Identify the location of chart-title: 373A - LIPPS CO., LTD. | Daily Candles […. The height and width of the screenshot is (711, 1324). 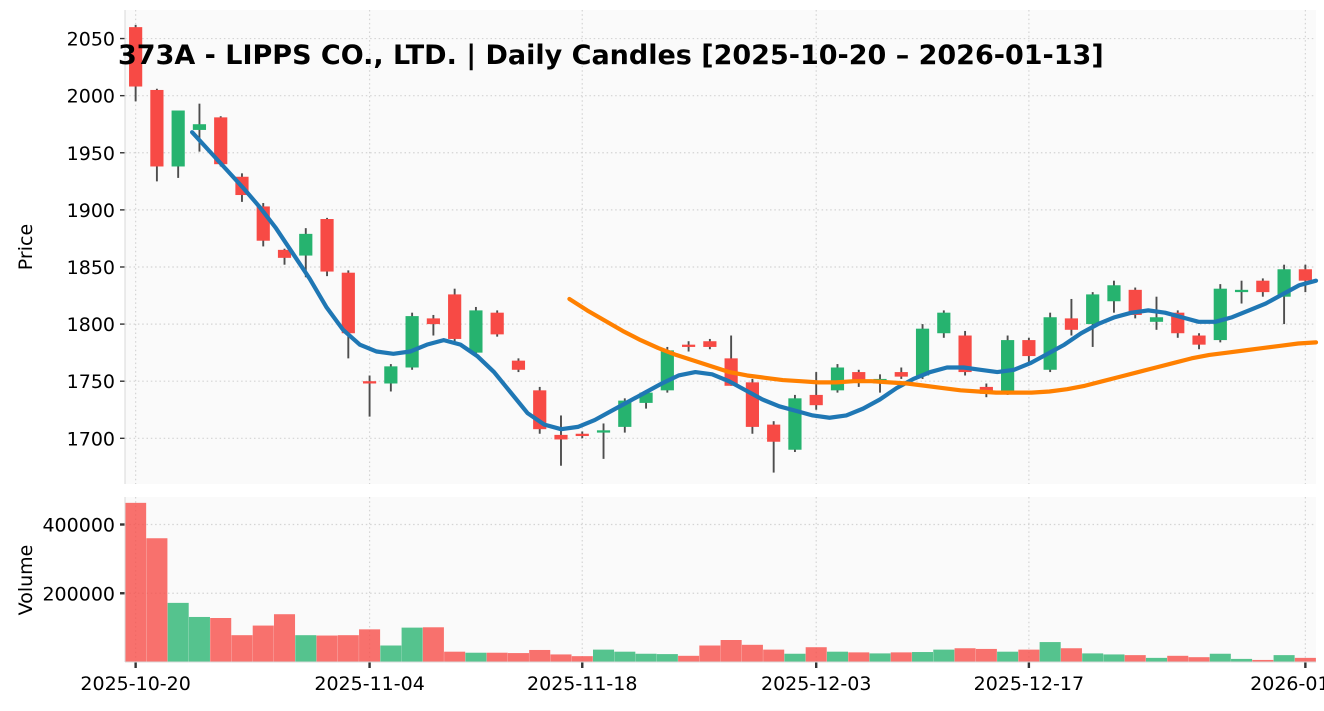
(611, 55).